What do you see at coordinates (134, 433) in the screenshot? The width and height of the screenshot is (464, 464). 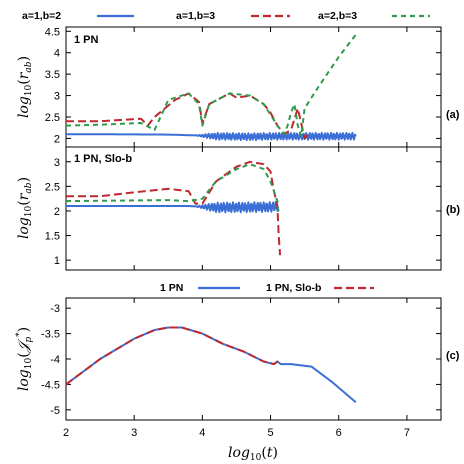 I see `xtick-label: 3` at bounding box center [134, 433].